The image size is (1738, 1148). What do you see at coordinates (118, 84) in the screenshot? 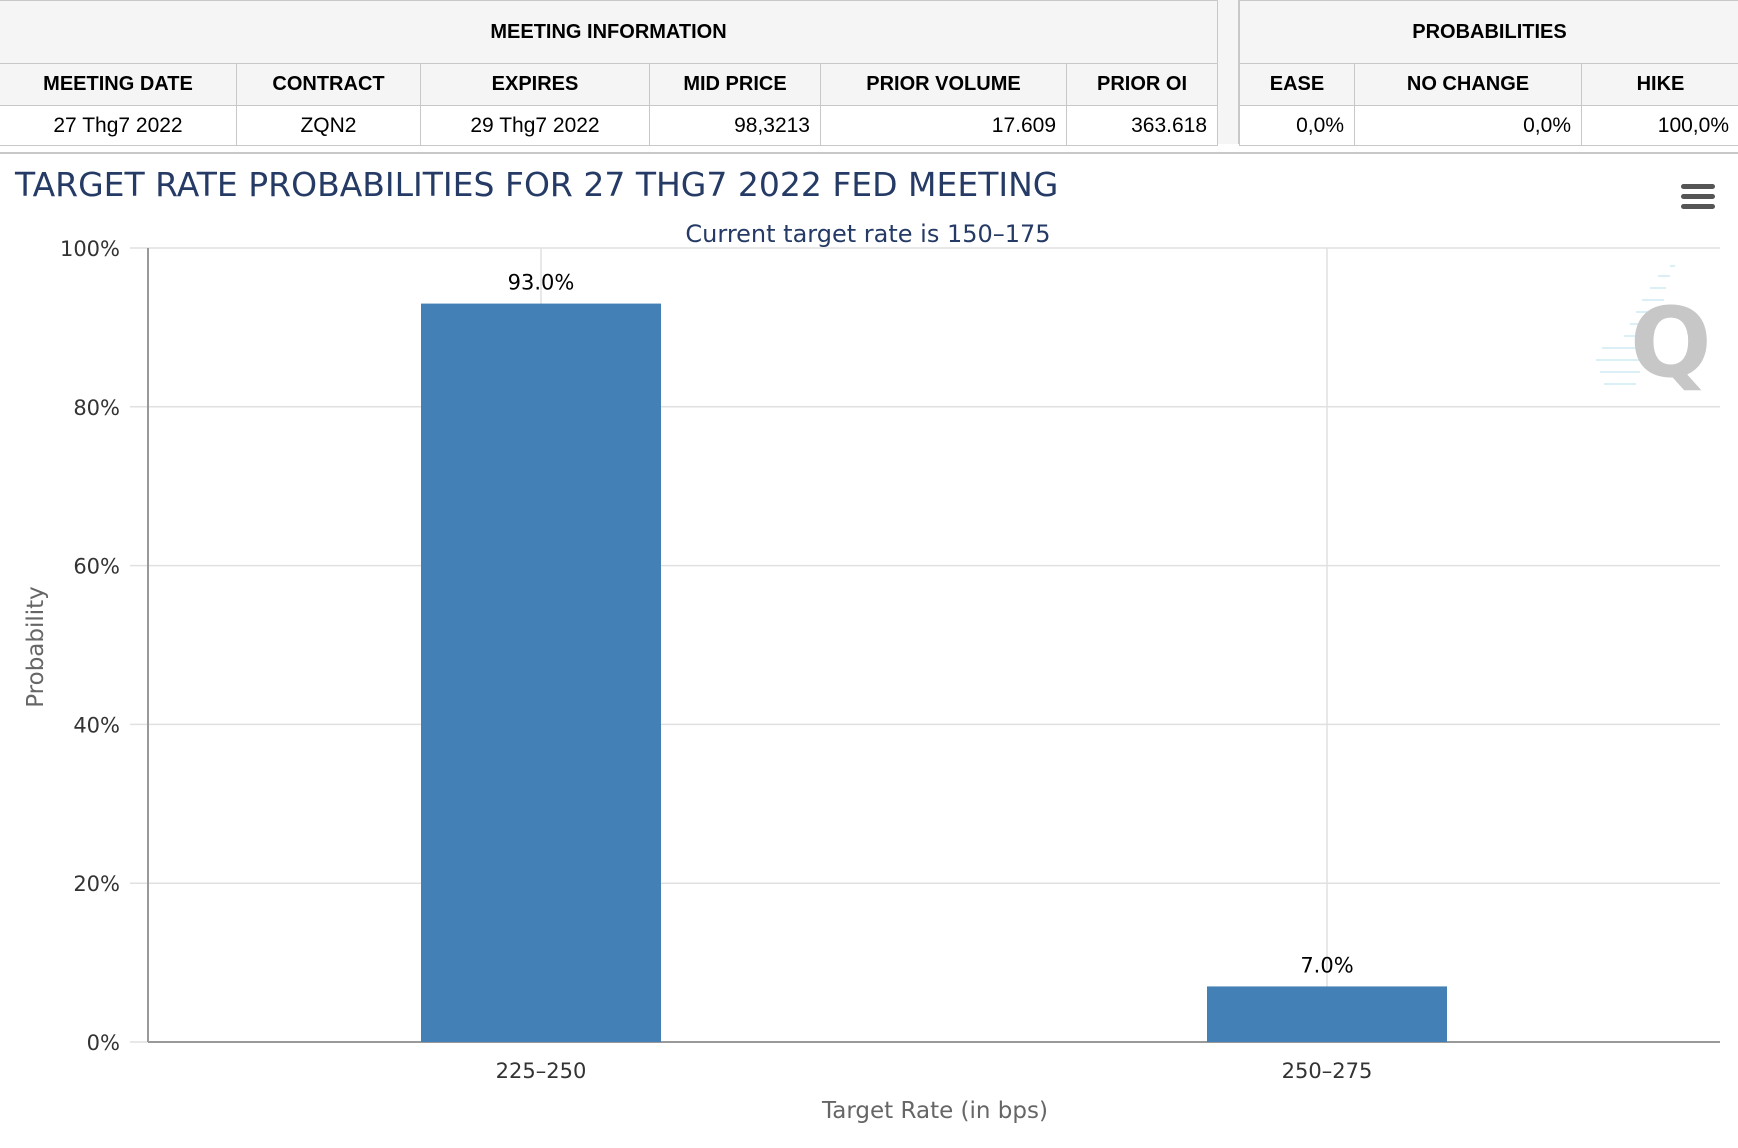
I see `col-meeting-date: MEETING DATE` at bounding box center [118, 84].